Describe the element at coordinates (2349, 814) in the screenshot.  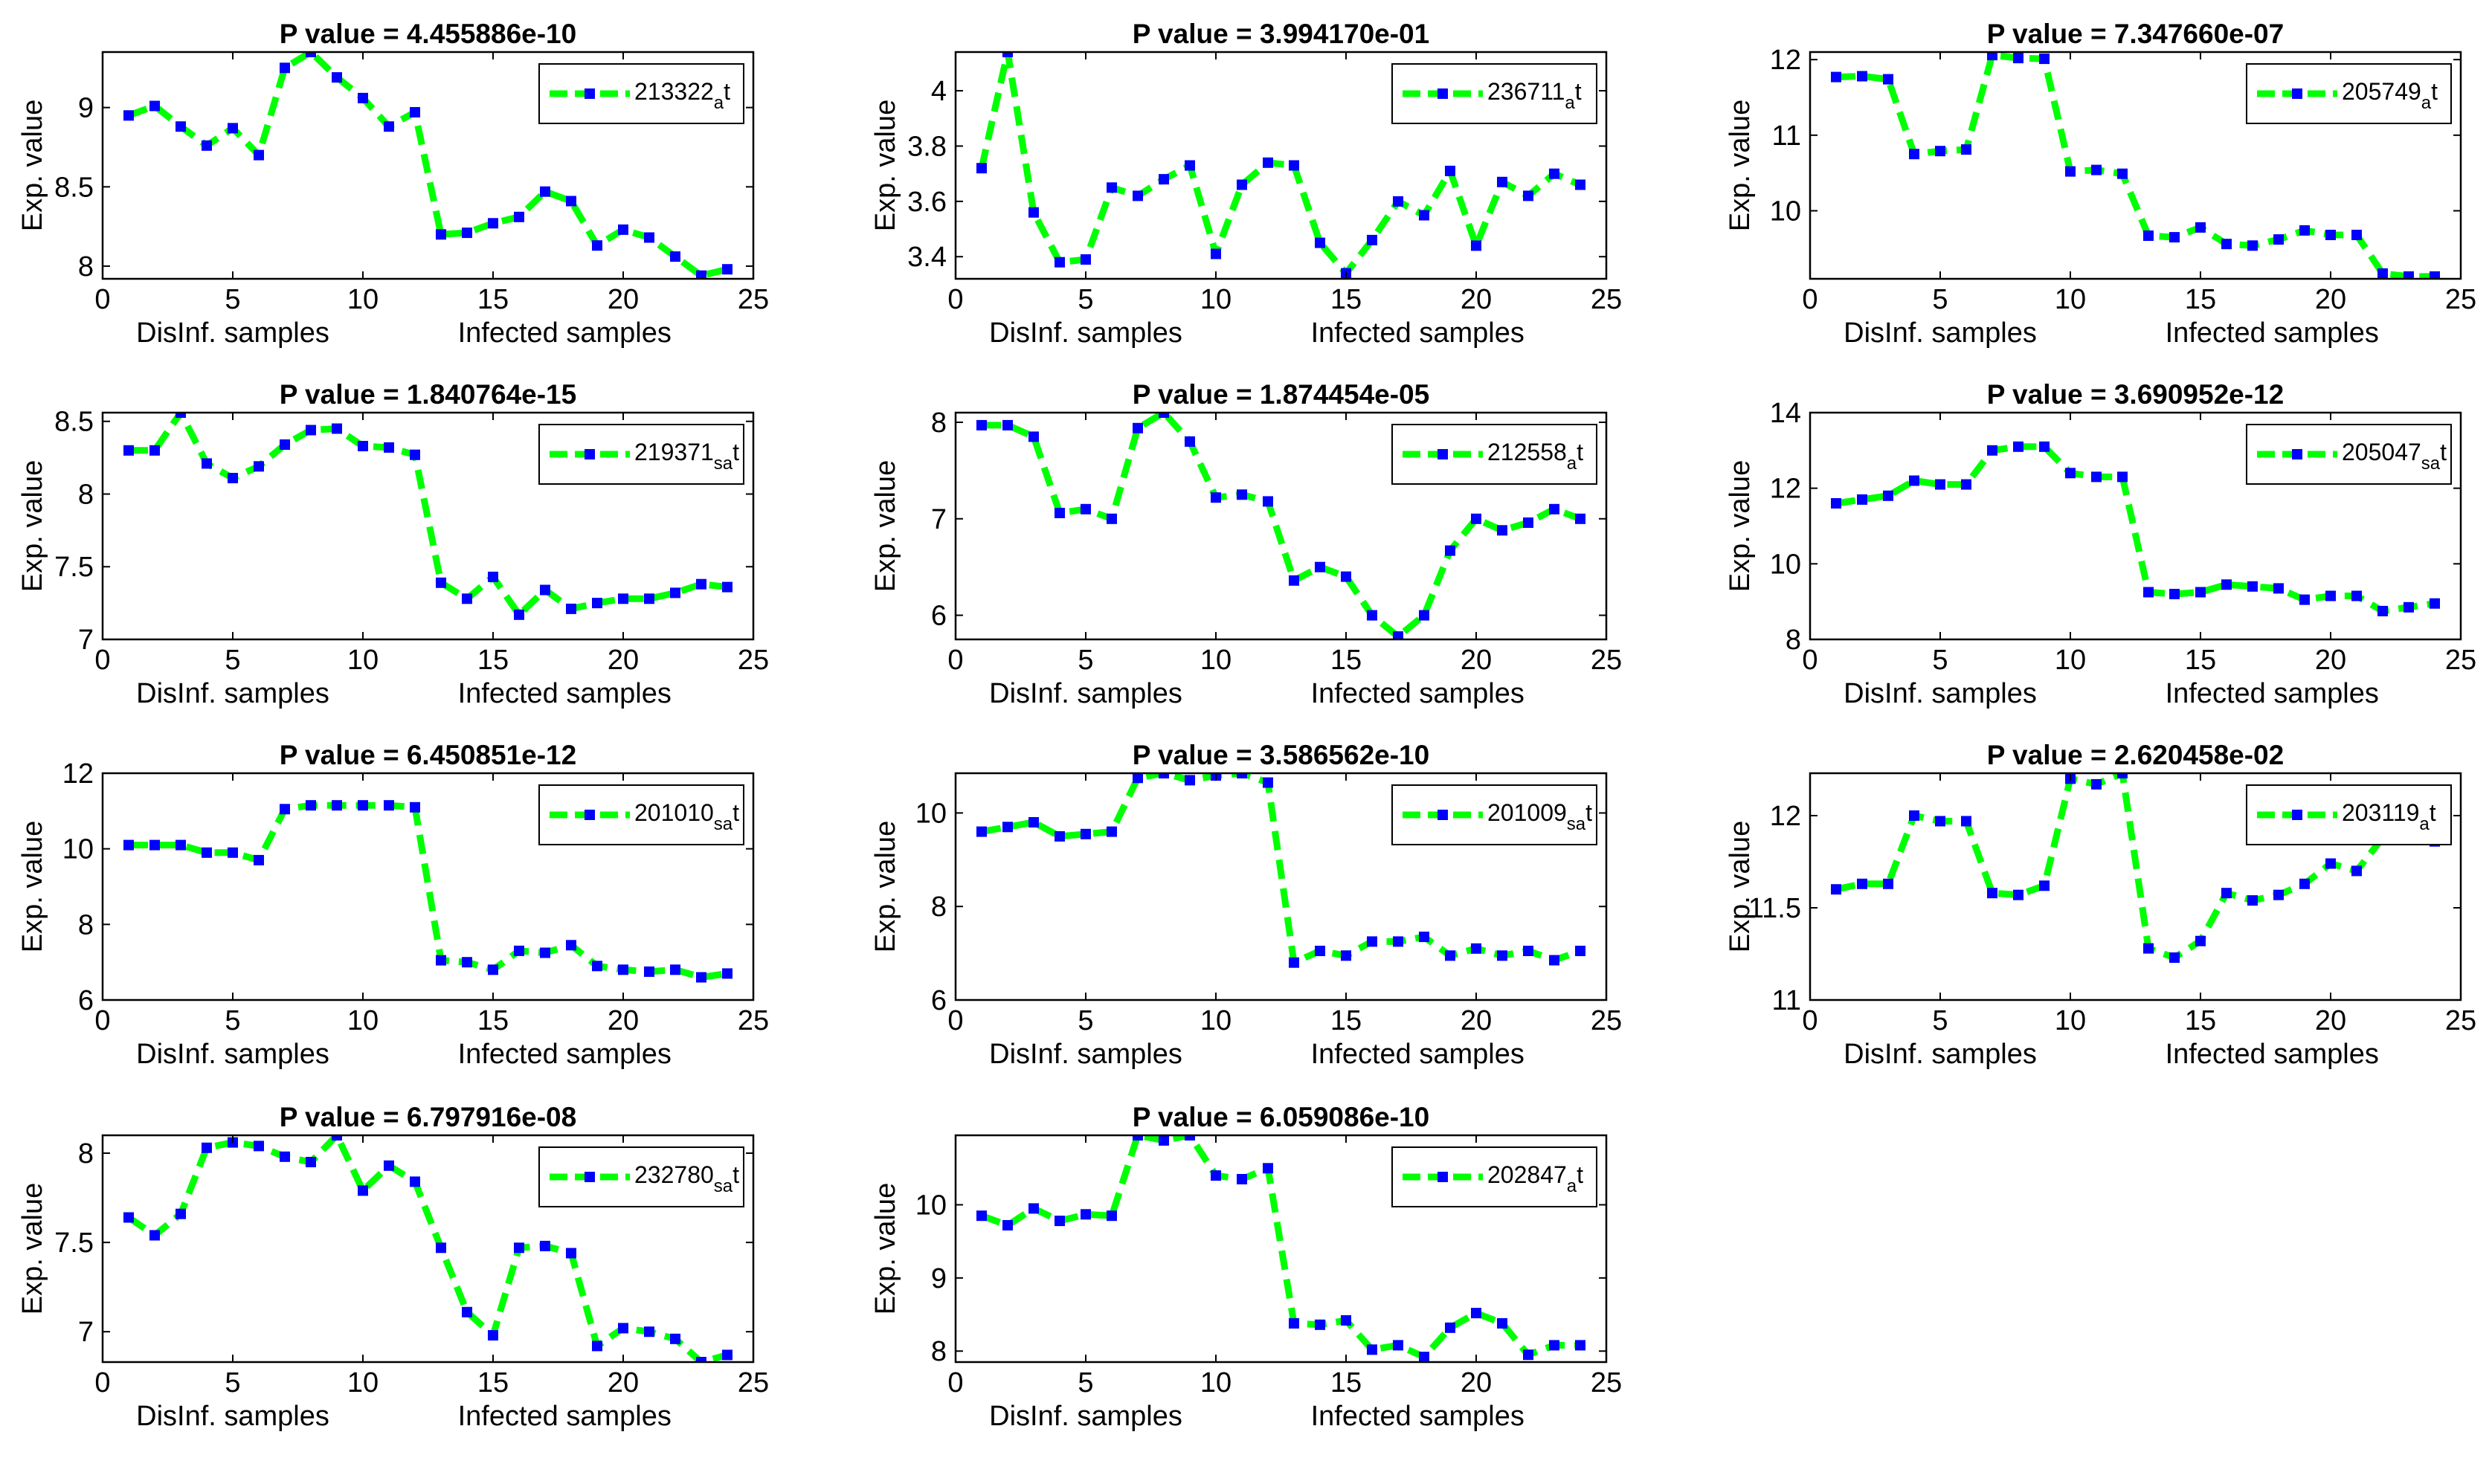
I see `legend: 203119at` at that location.